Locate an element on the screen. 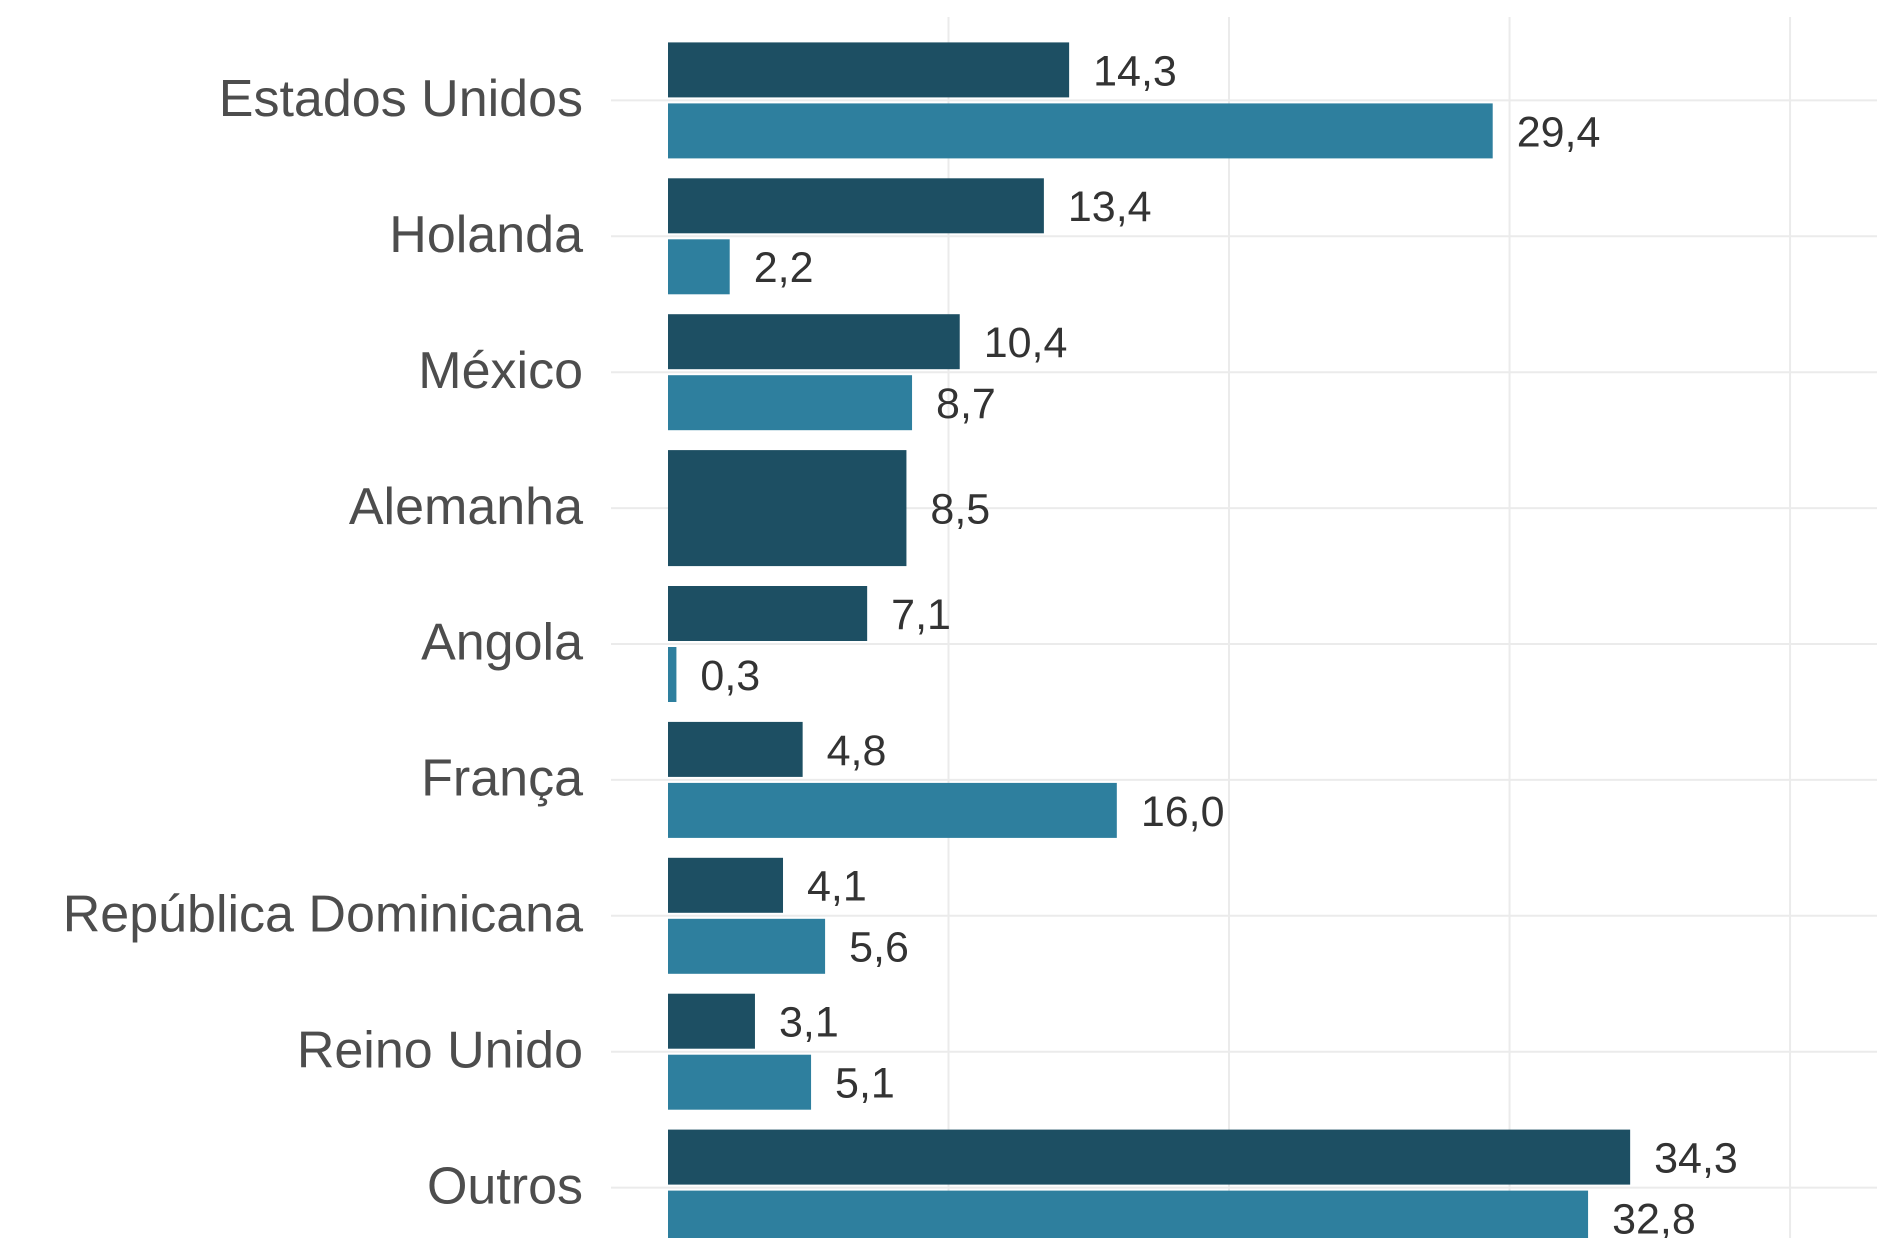 This screenshot has height=1238, width=1877. value-label: 32,8 is located at coordinates (1654, 1216).